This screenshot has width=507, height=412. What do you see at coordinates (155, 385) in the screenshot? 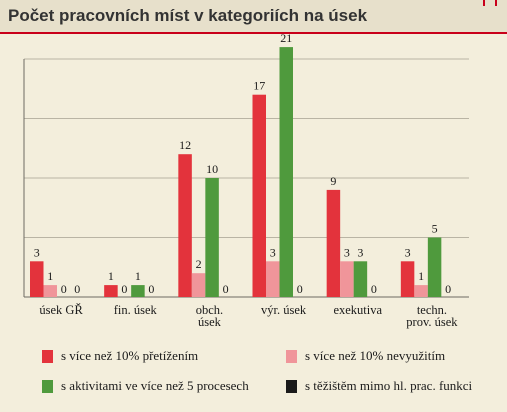
I see `legend-label: s aktivitami ve více než 5 procesech` at bounding box center [155, 385].